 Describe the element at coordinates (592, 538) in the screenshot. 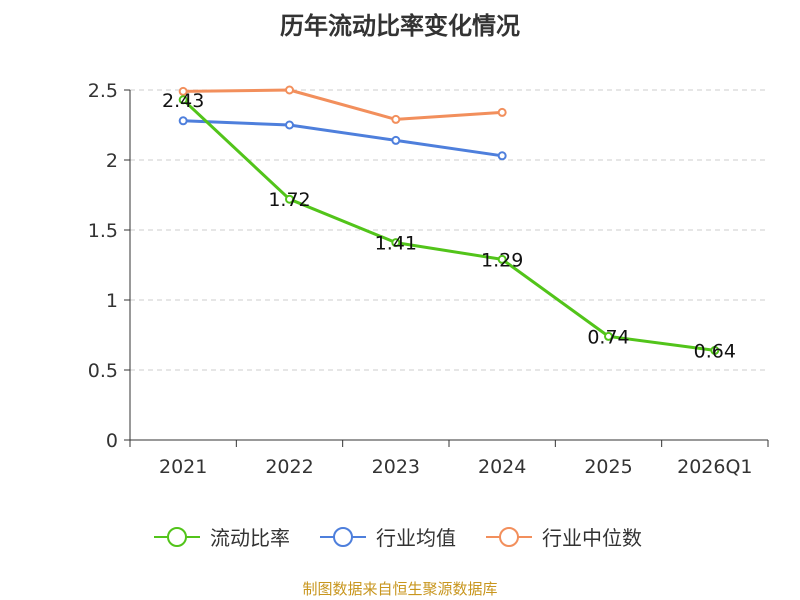

I see `legend-label: 行业中位数` at that location.